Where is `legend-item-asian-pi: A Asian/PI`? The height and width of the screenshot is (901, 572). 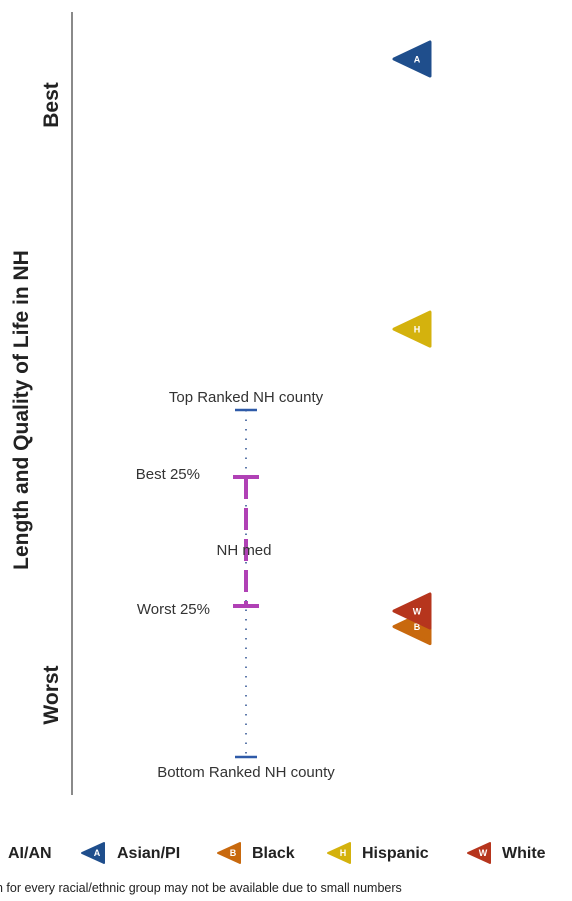 legend-item-asian-pi: A Asian/PI is located at coordinates (130, 853).